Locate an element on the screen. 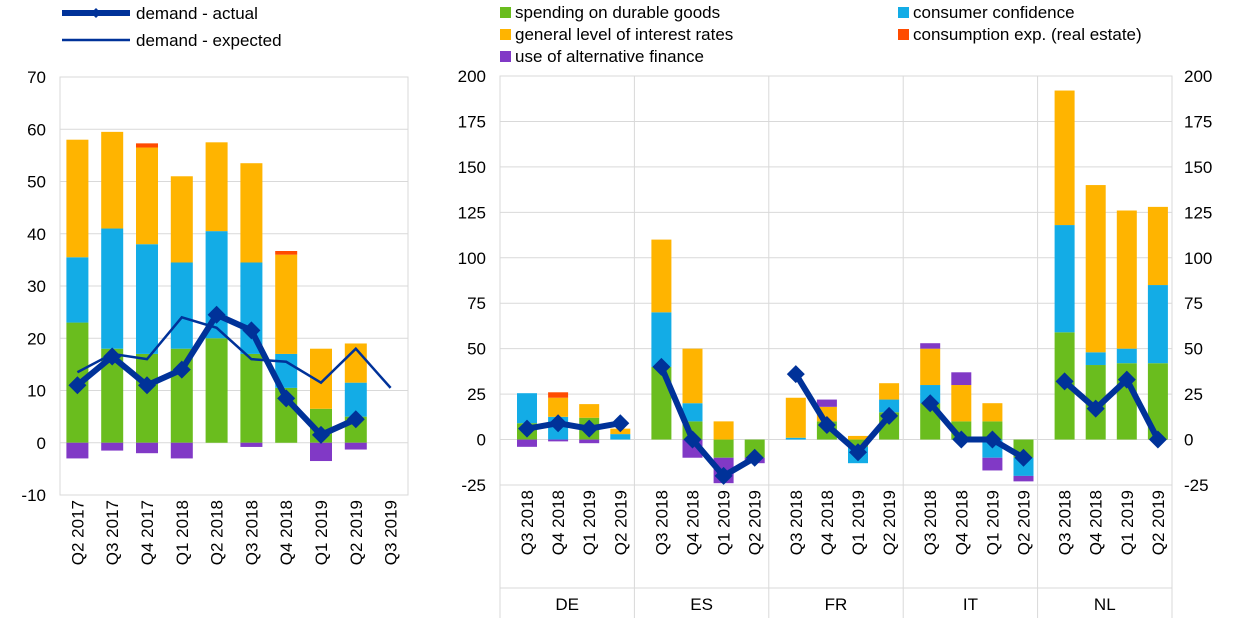 The image size is (1240, 618). left-line-demand-expected is located at coordinates (234, 352).